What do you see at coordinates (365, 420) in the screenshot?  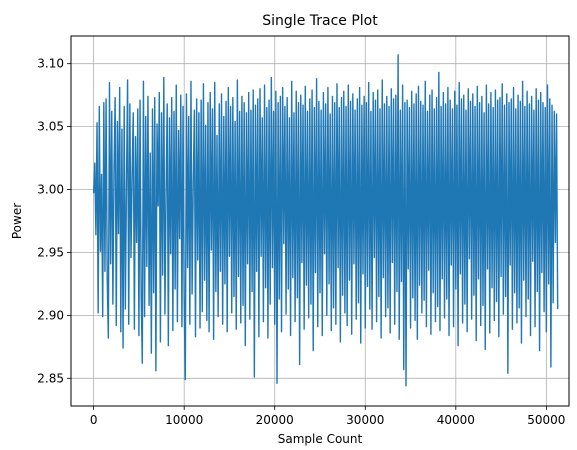 I see `x-tick-label: 30000` at bounding box center [365, 420].